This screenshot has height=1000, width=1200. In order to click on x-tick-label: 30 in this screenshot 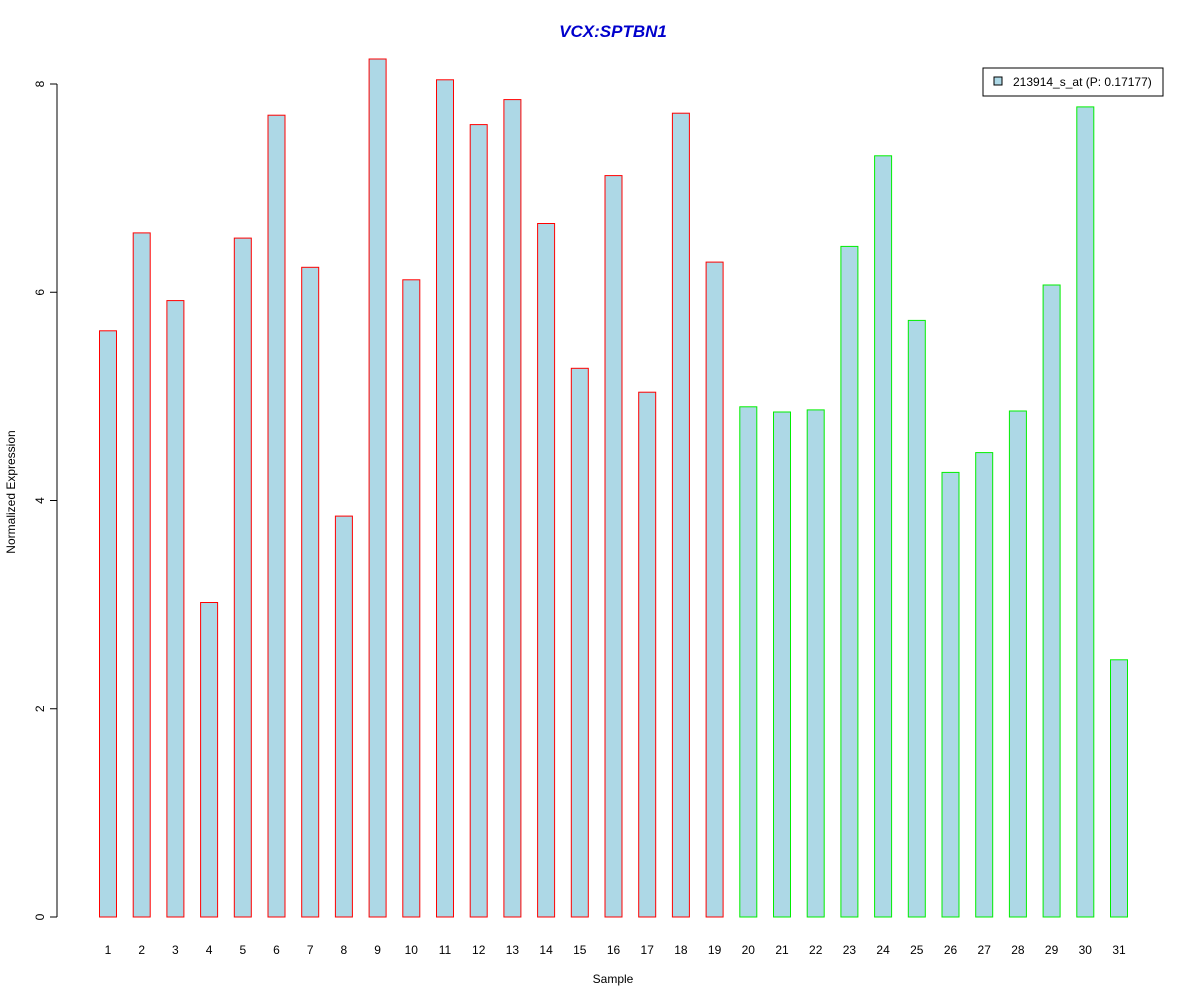, I will do `click(1086, 950)`.